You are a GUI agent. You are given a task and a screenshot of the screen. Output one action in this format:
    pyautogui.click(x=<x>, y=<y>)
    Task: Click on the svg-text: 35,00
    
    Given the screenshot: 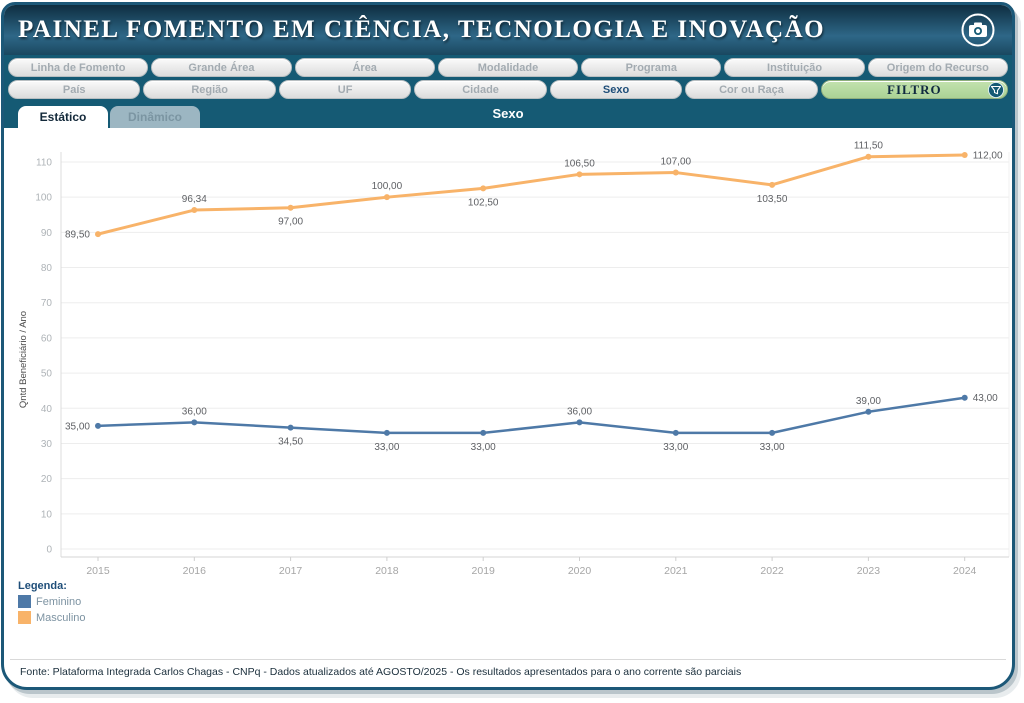 What is the action you would take?
    pyautogui.click(x=77, y=426)
    